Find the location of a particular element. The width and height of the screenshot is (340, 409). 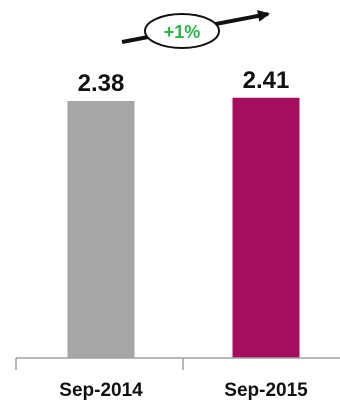

change-badge is located at coordinates (182, 31).